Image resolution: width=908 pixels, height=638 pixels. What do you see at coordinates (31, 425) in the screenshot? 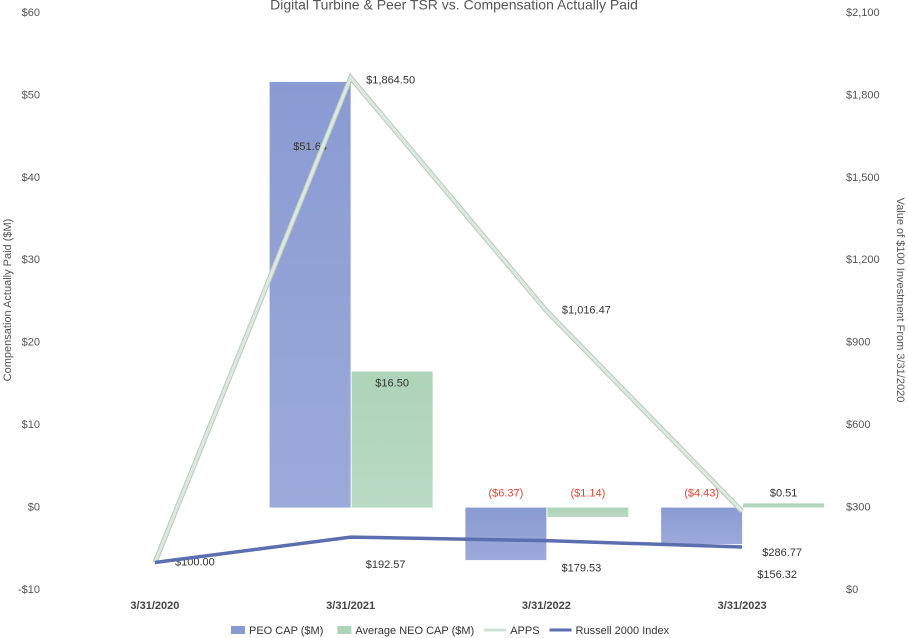
I see `y-tick-label: $10` at bounding box center [31, 425].